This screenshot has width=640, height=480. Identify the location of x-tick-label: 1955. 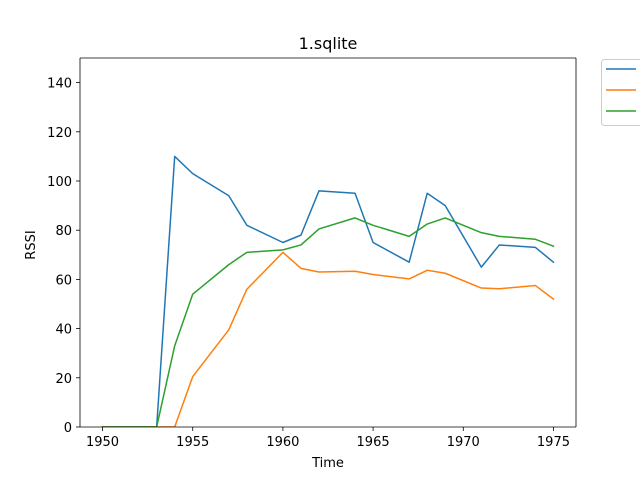
(192, 442).